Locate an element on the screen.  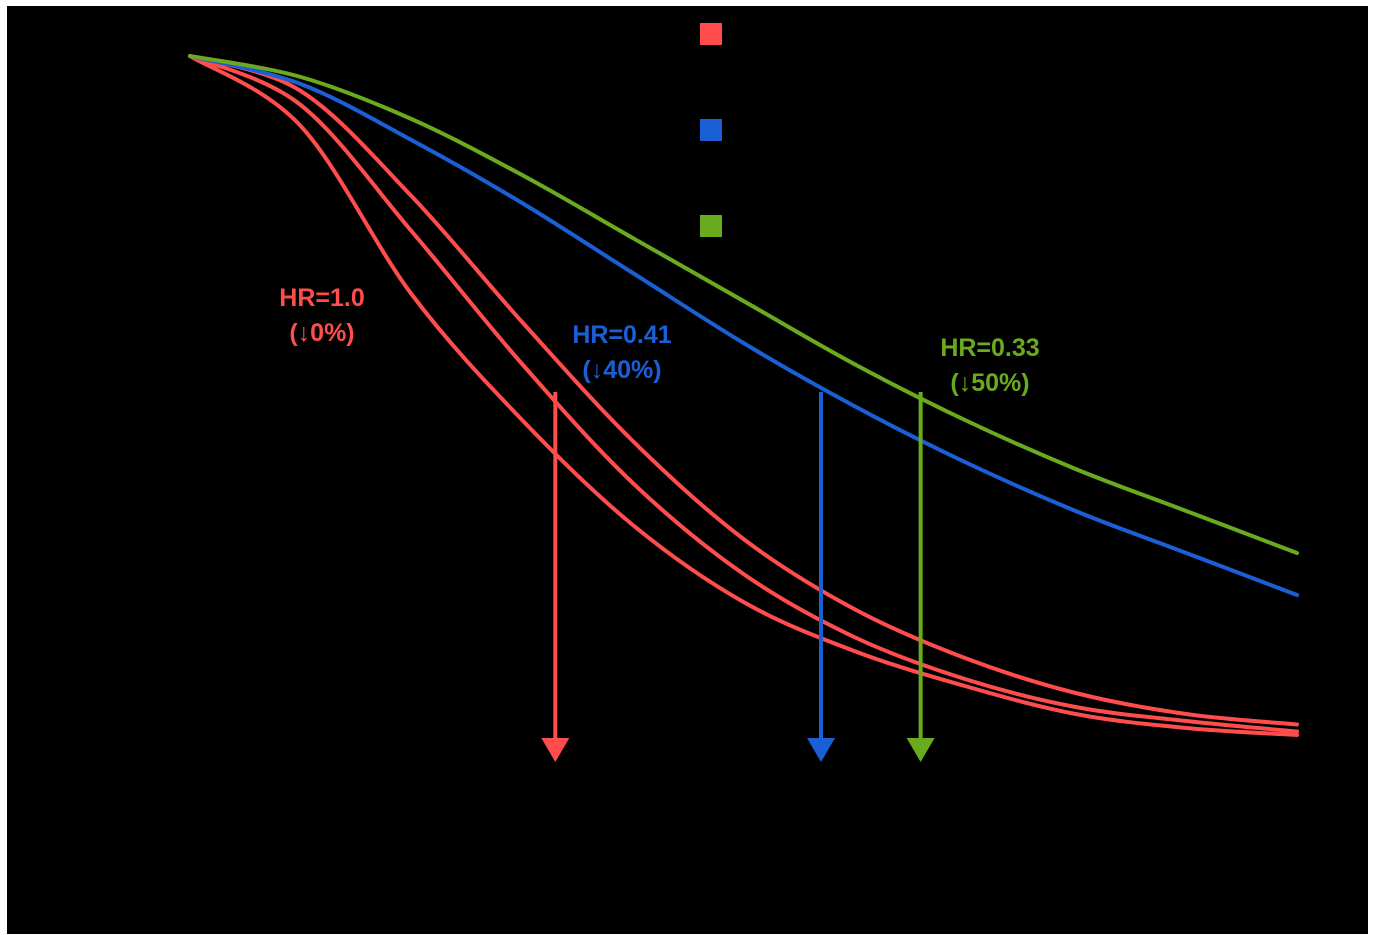
legend is located at coordinates (711, 130).